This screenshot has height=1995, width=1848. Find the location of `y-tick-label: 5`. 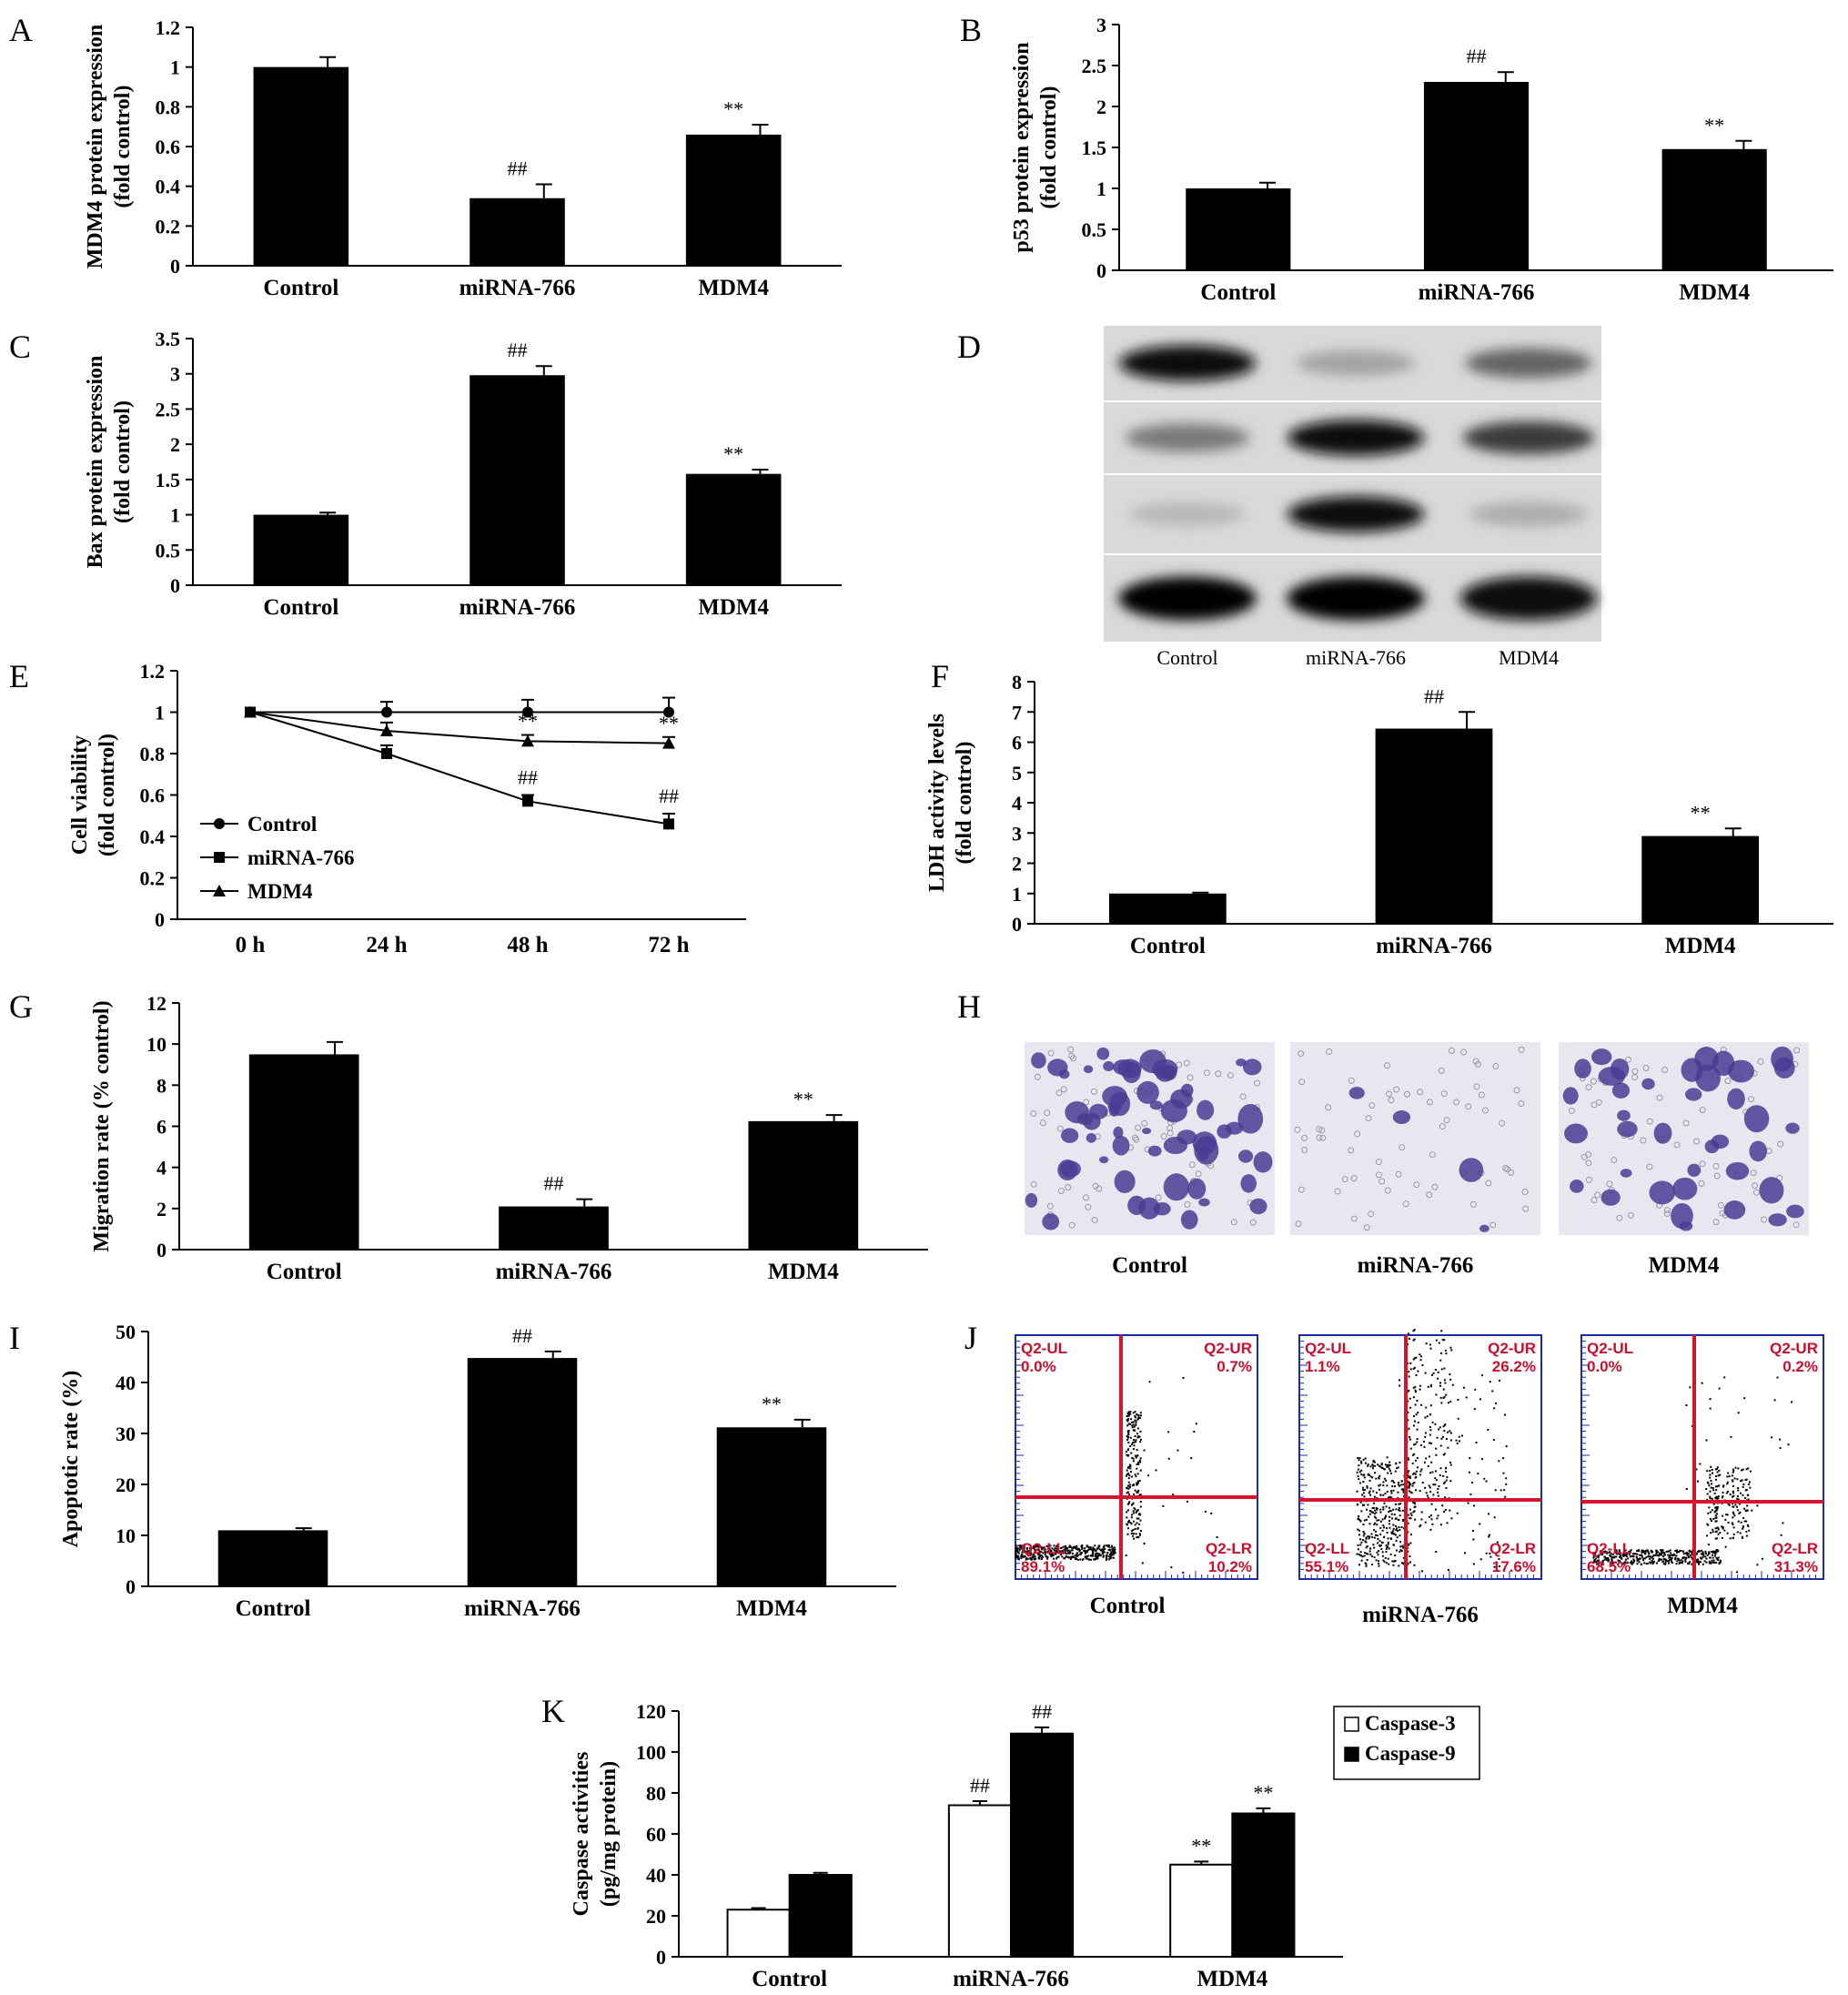

y-tick-label: 5 is located at coordinates (1017, 773).